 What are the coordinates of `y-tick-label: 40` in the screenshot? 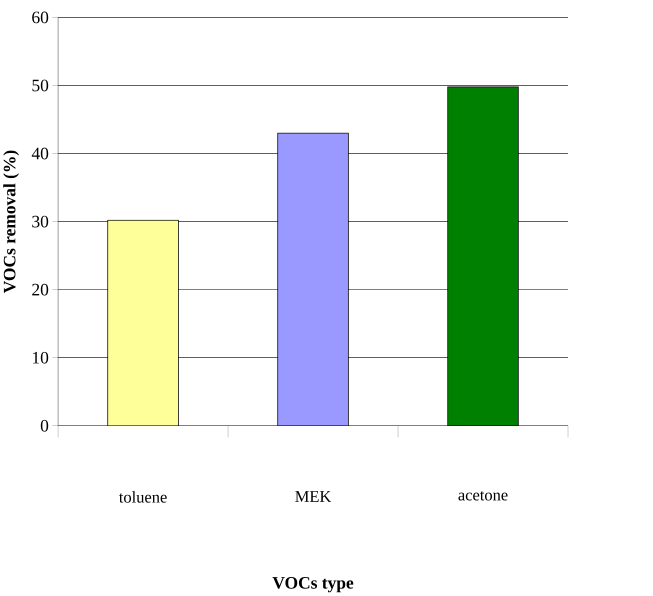 It's located at (40, 154).